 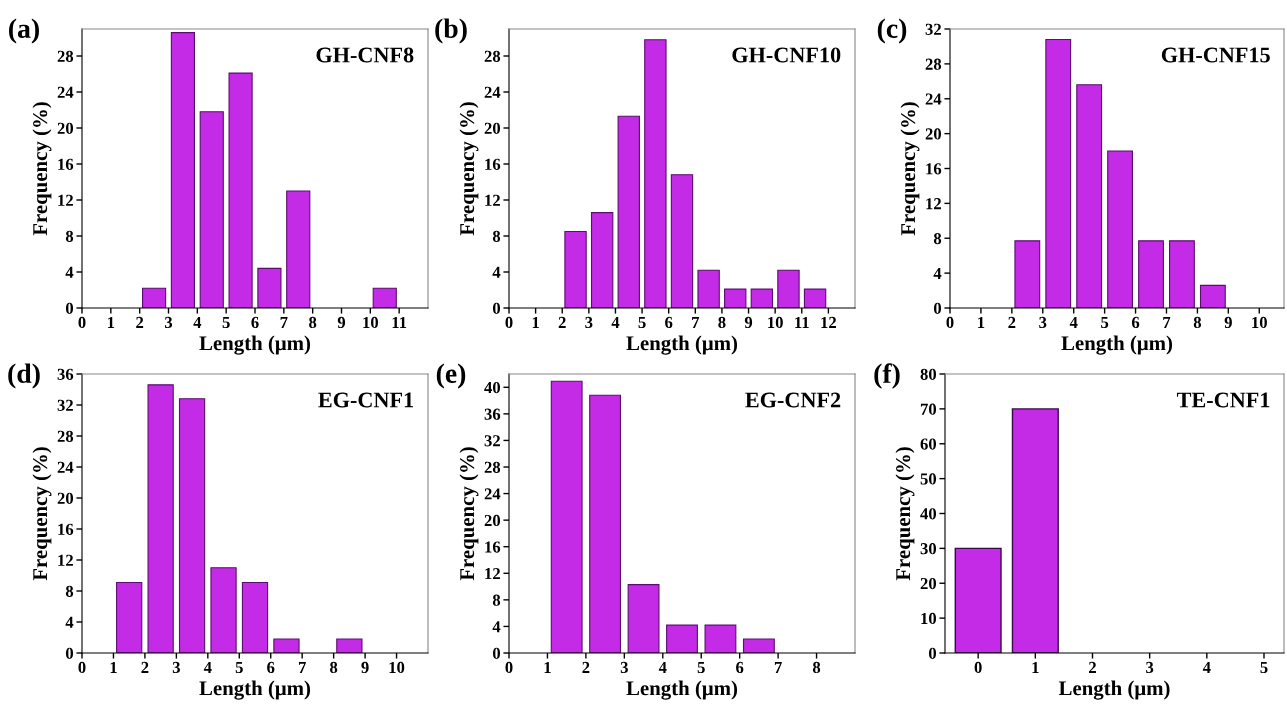 What do you see at coordinates (1215, 55) in the screenshot?
I see `annotation: GH-CNF15` at bounding box center [1215, 55].